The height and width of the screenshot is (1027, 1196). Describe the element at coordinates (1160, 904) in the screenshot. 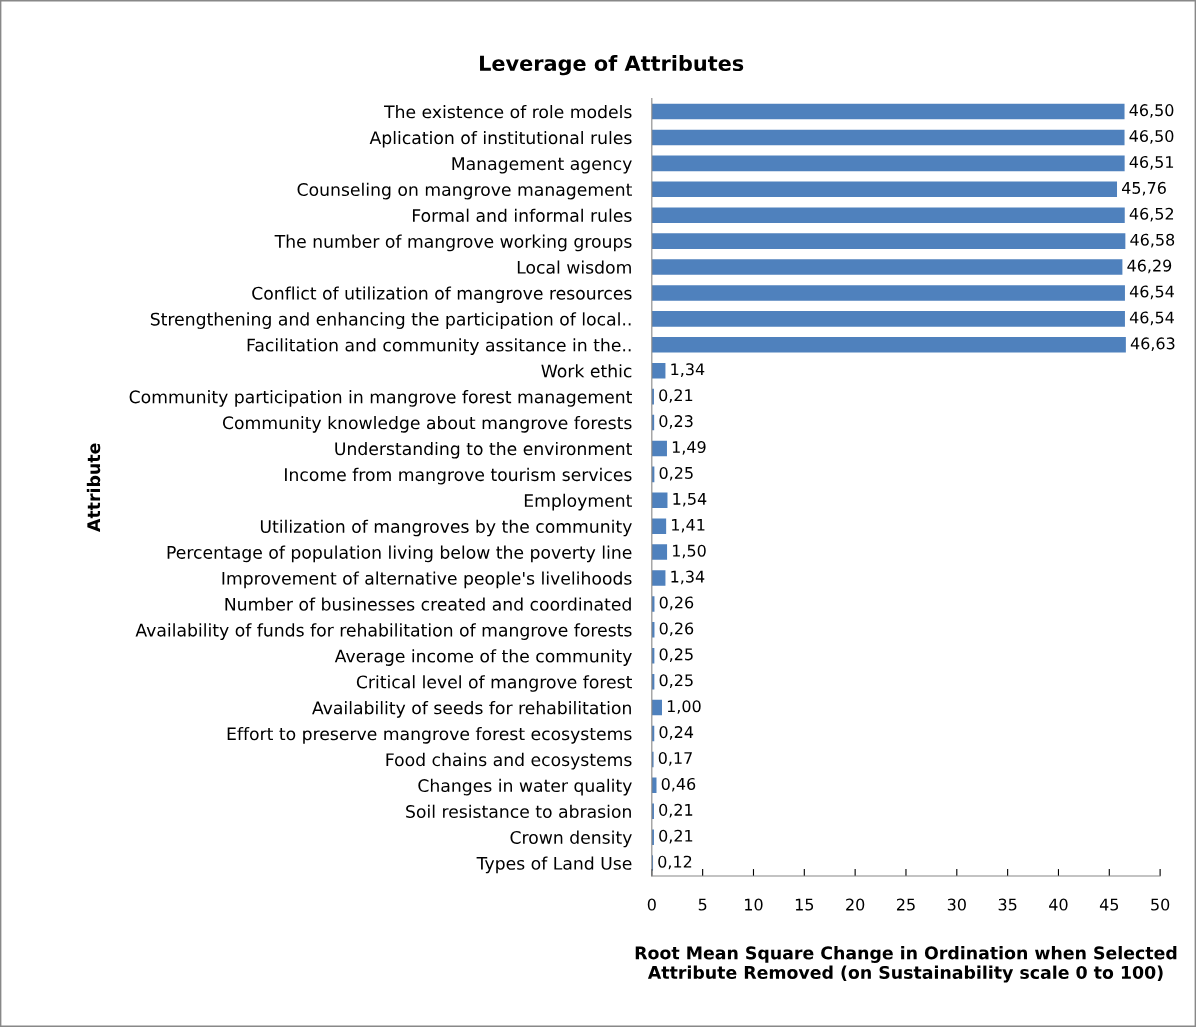

I see `x-tick-label: 50` at that location.